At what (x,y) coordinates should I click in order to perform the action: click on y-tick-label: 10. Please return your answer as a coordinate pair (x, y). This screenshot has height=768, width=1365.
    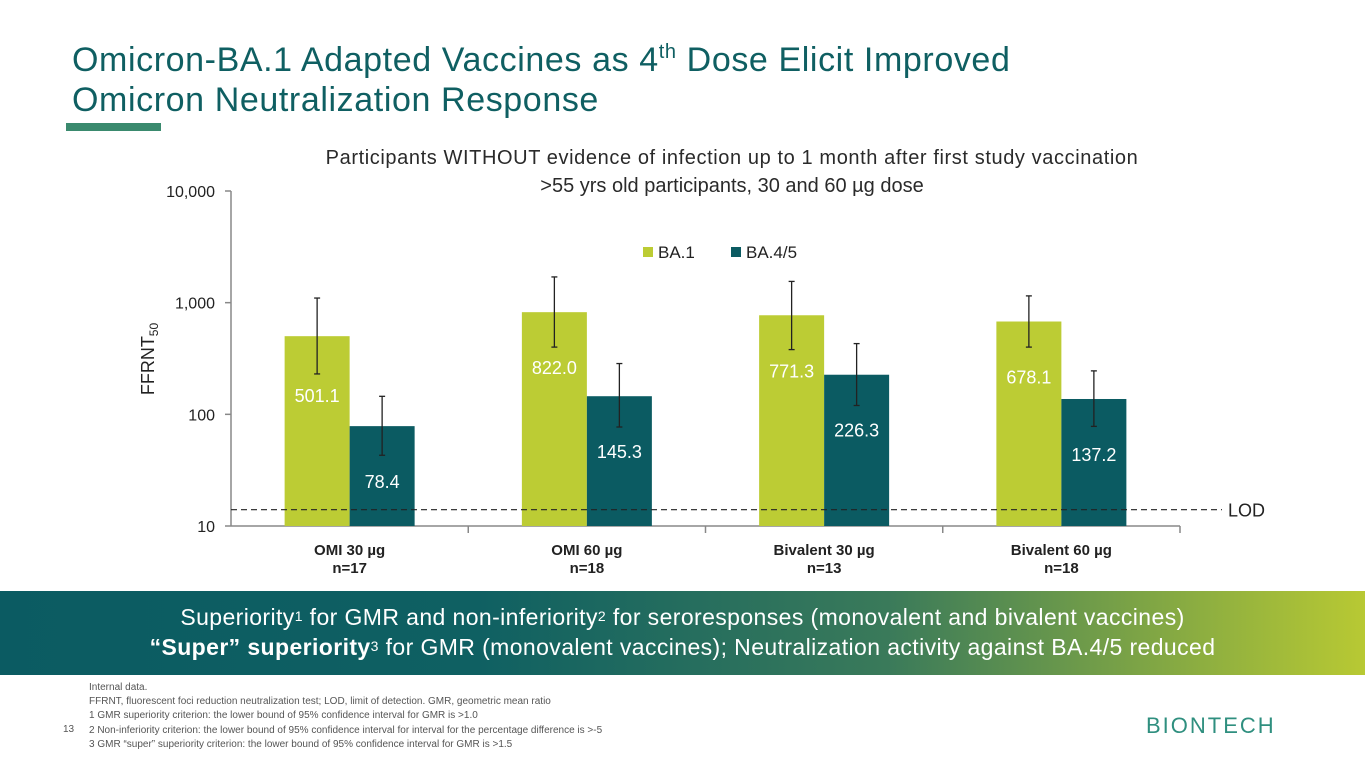
    Looking at the image, I should click on (206, 527).